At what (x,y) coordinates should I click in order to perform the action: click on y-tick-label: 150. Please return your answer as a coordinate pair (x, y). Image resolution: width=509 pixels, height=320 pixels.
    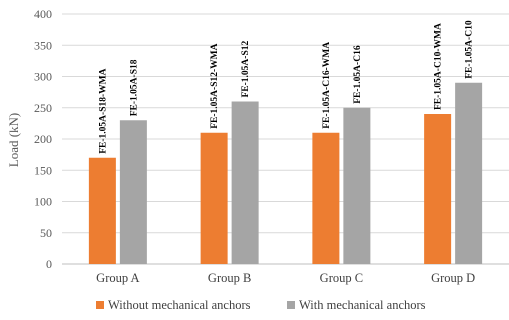
    Looking at the image, I should click on (43, 170).